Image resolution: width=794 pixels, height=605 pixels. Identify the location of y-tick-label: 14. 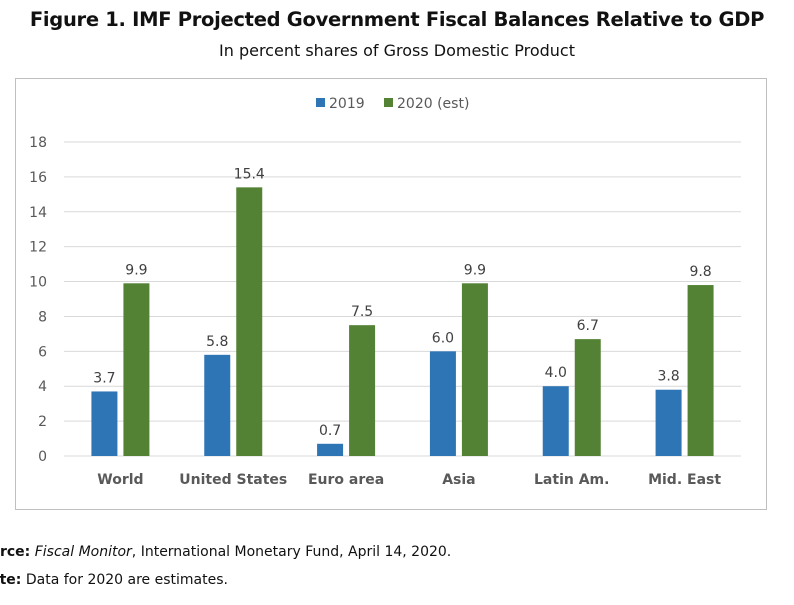
(38, 213).